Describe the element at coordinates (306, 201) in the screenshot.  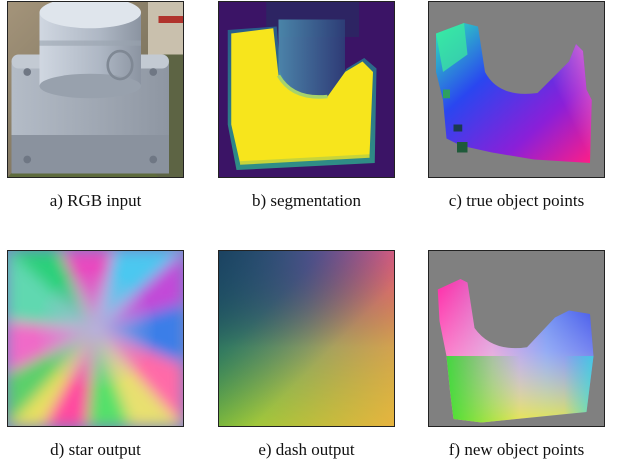
I see `caption-segmentation: b) segmentation` at that location.